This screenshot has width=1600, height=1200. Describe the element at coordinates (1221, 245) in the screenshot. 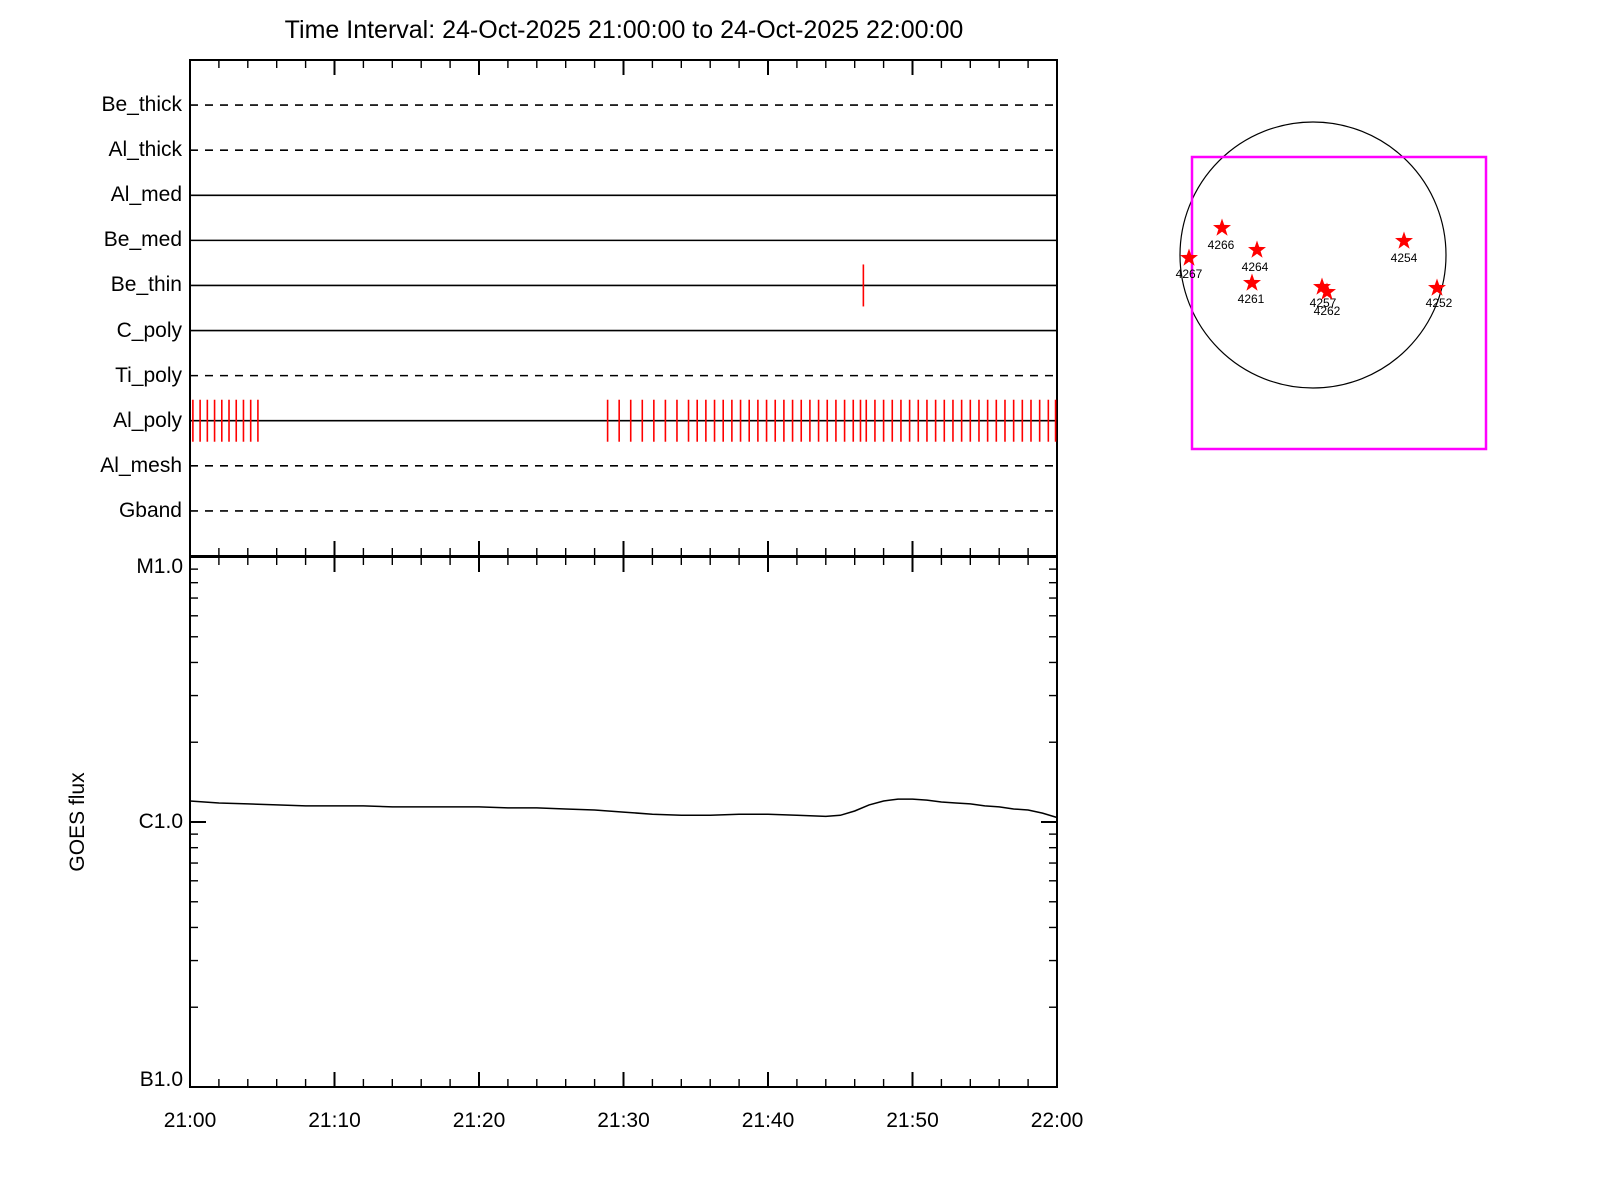

I see `active-region-label-4266: 4266` at that location.